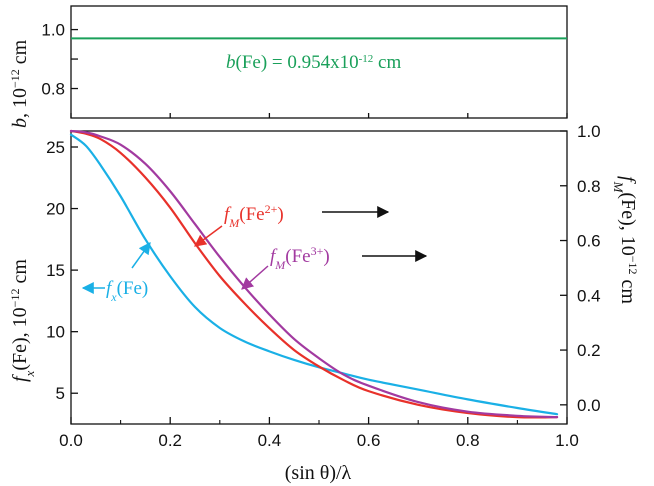 The image size is (654, 486). Describe the element at coordinates (231, 62) in the screenshot. I see `b-annot-symbol: b` at that location.